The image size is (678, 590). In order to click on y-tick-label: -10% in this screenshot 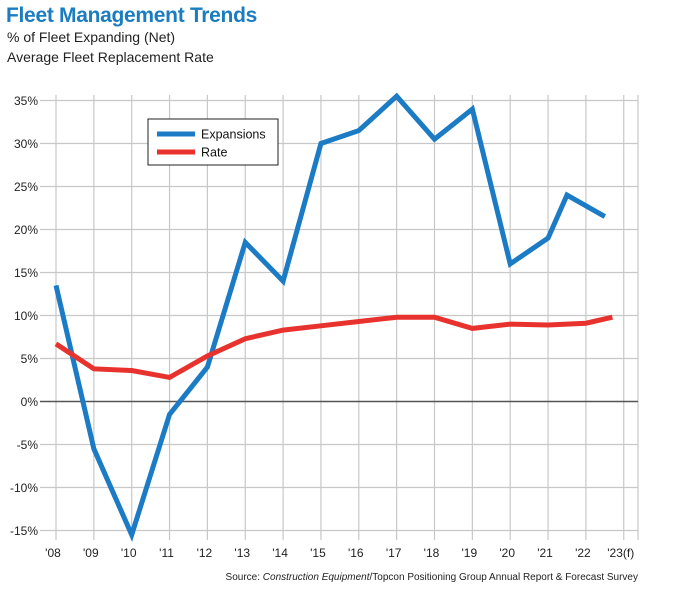, I will do `click(24, 488)`.